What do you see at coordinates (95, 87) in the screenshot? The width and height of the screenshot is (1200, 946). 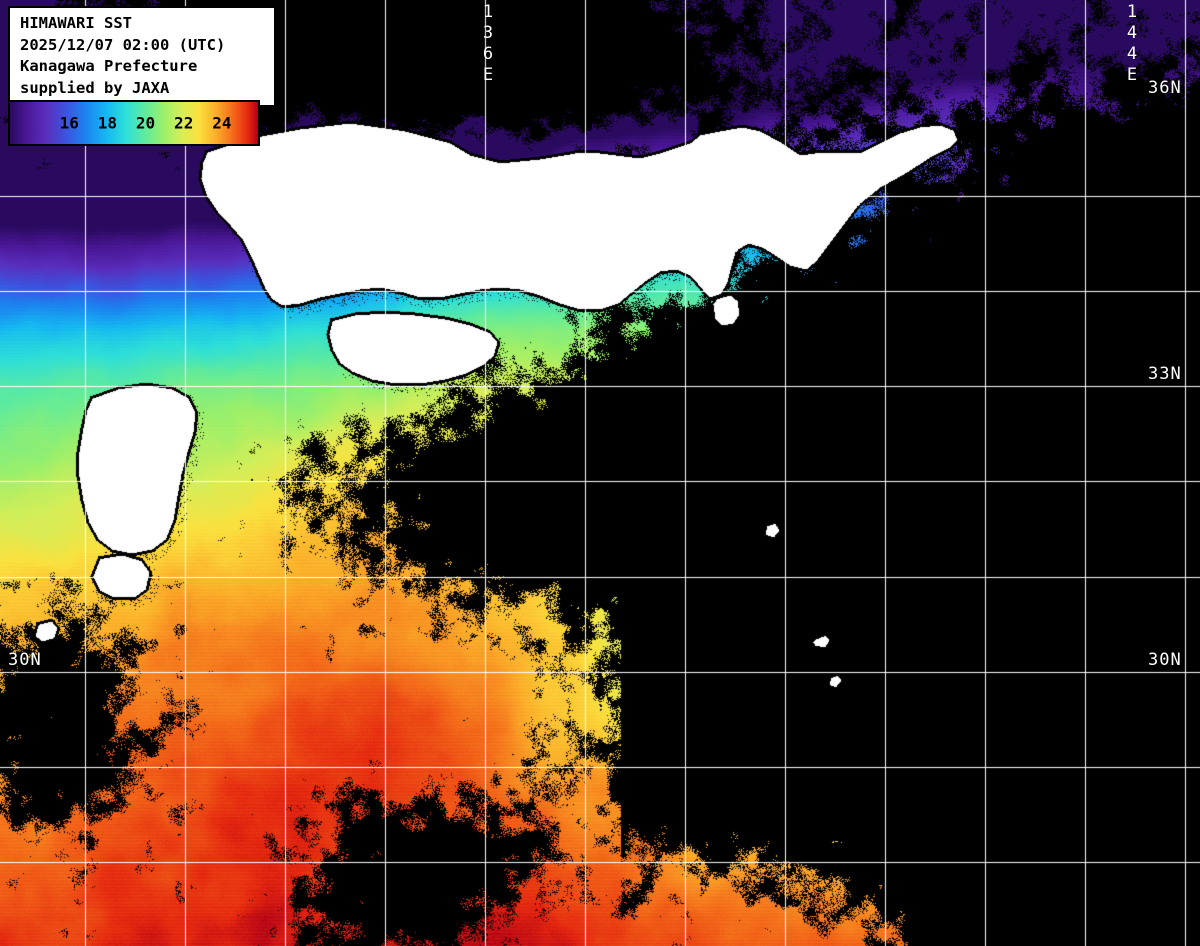 I see `product-credit: supplied by JAXA` at bounding box center [95, 87].